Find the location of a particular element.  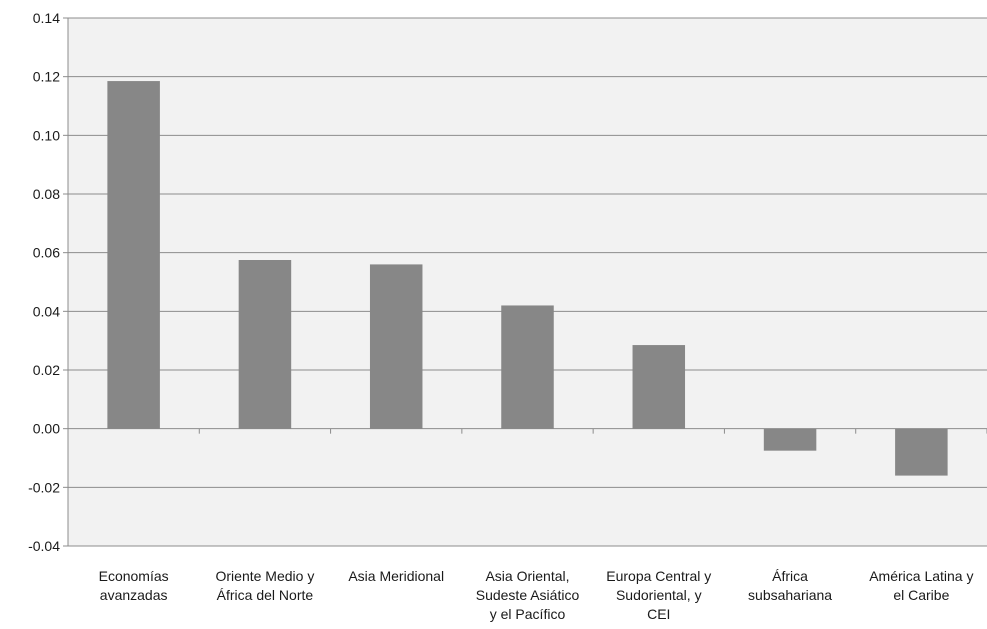

y-tick-label: 0.02 is located at coordinates (46, 370).